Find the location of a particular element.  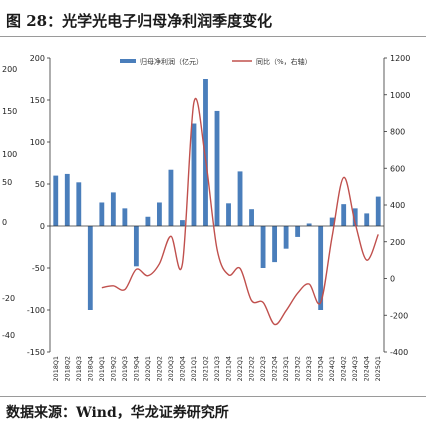

category-label: 2023Q3 is located at coordinates (309, 368).